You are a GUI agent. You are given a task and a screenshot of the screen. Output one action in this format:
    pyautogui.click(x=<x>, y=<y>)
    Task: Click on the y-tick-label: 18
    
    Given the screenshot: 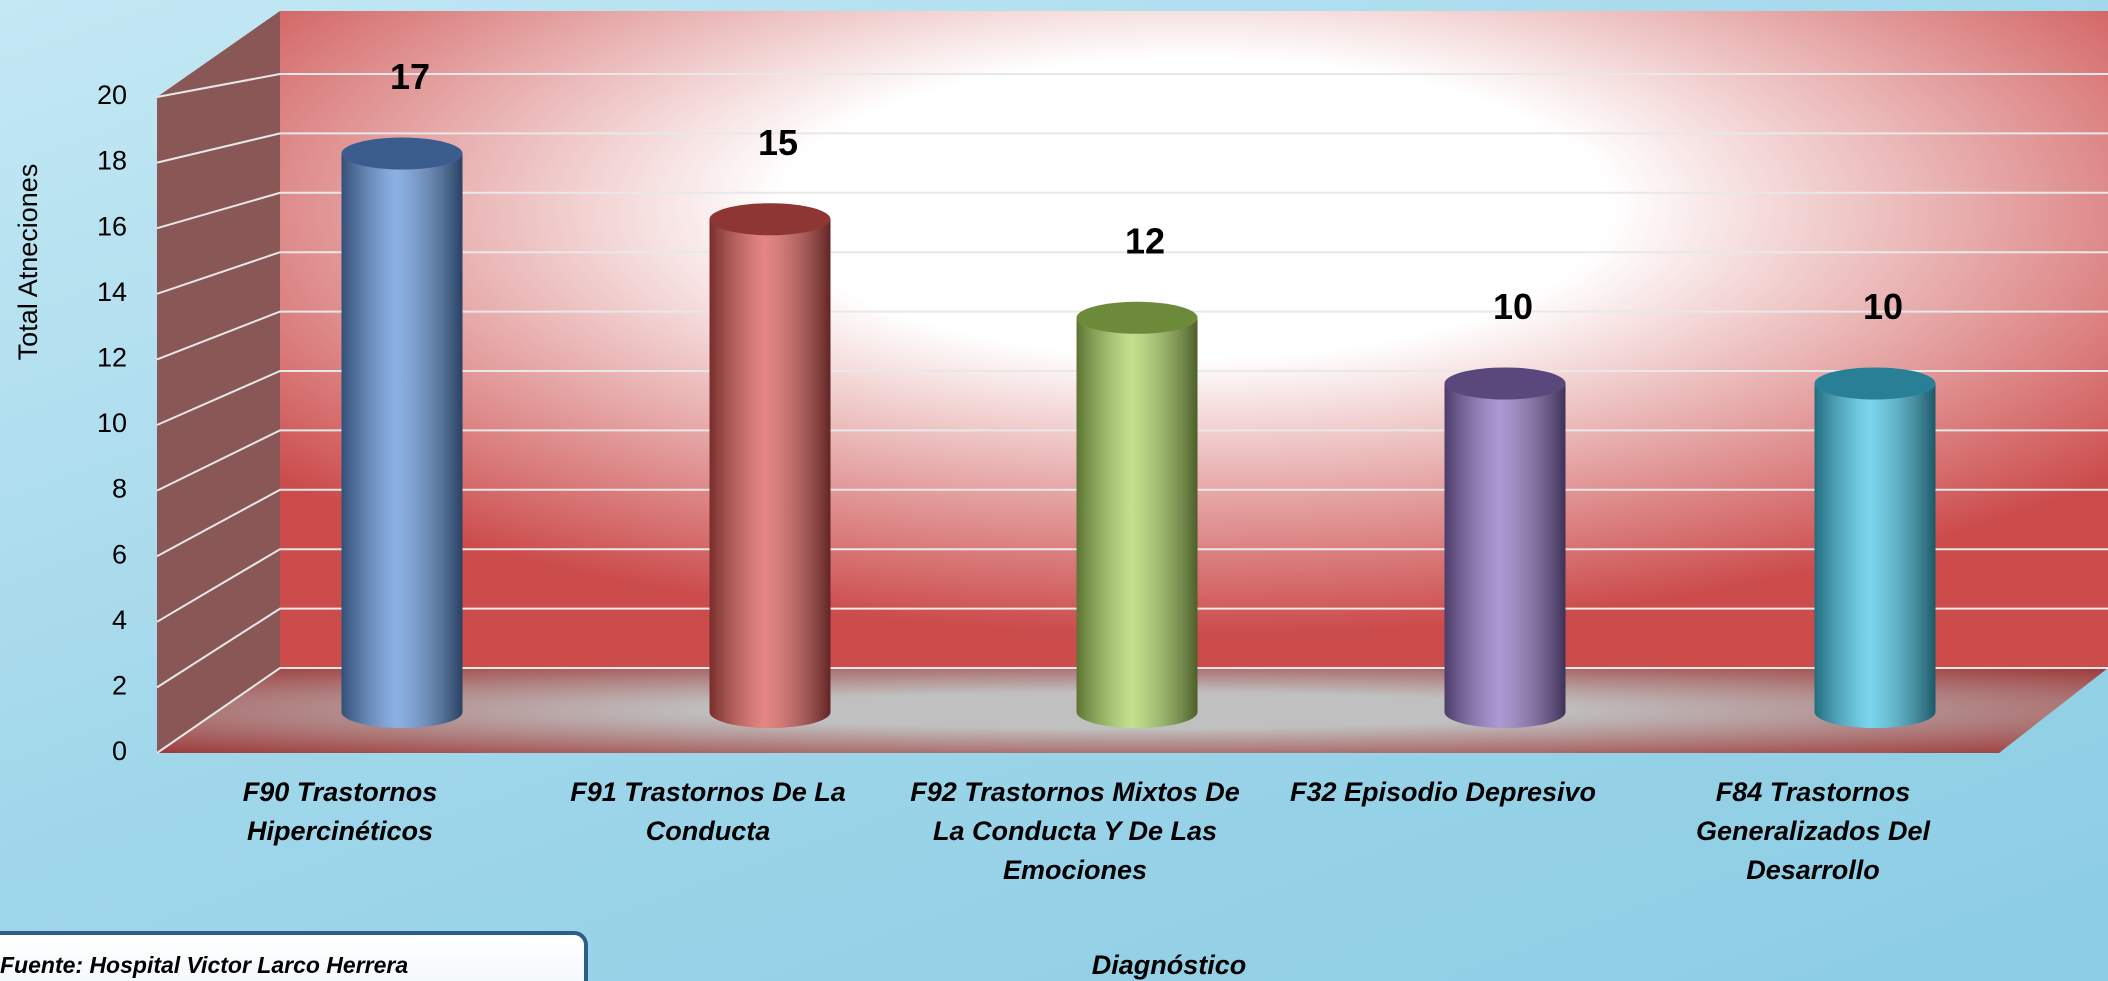 What is the action you would take?
    pyautogui.click(x=112, y=161)
    